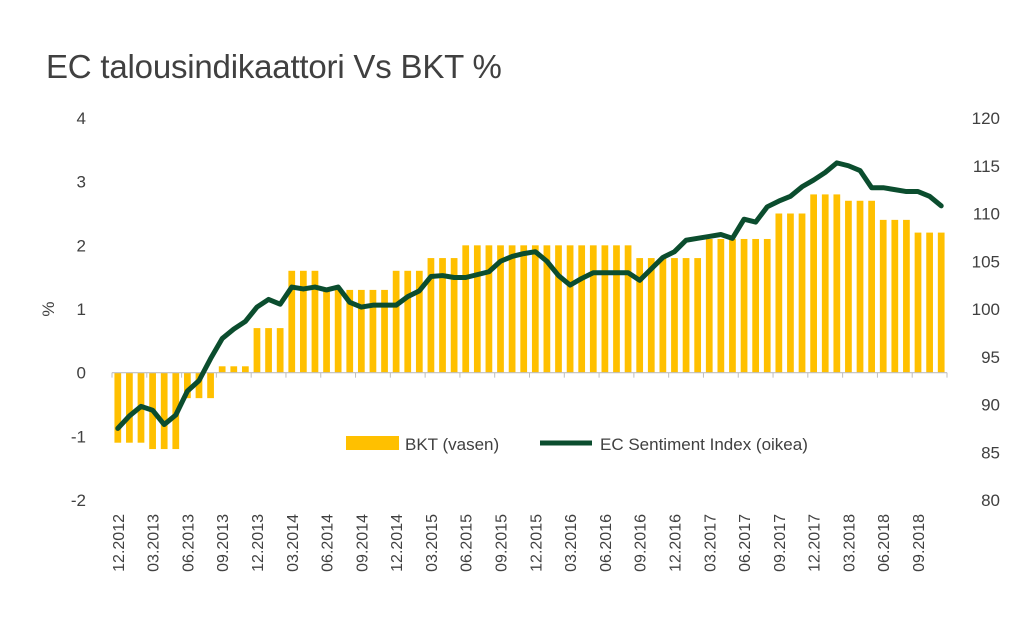 This screenshot has width=1024, height=621. I want to click on x-tick-label: 06.2015, so click(467, 543).